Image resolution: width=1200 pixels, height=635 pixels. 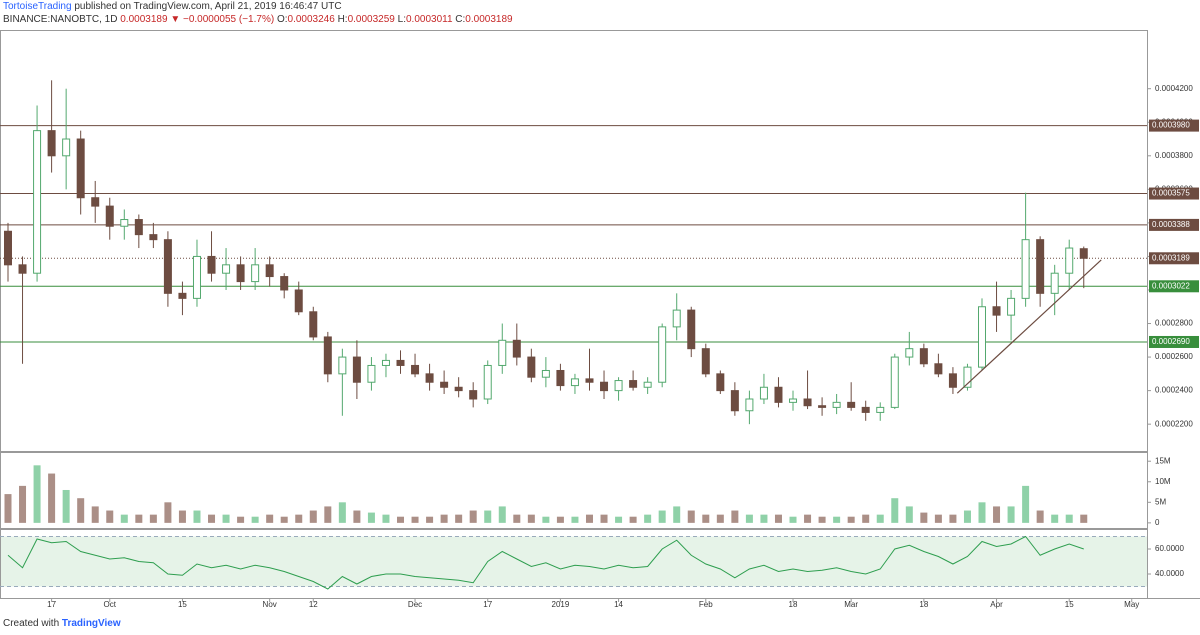 I want to click on footer-prefix: Created with, so click(x=31, y=623).